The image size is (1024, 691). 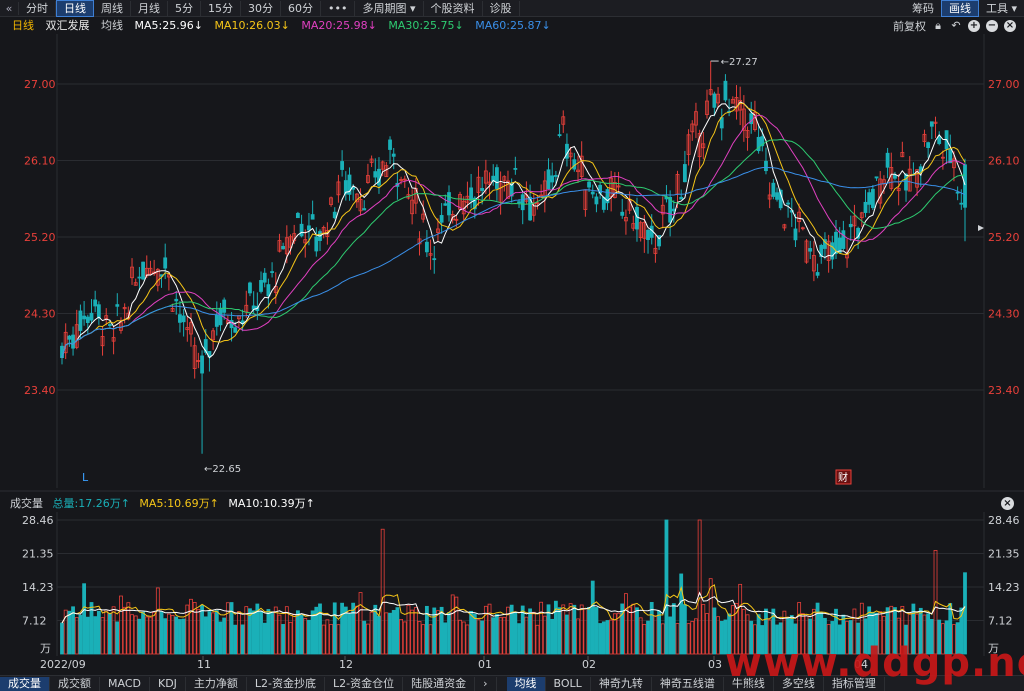 I want to click on indicator-tab-4: 主力净额, so click(x=216, y=683).